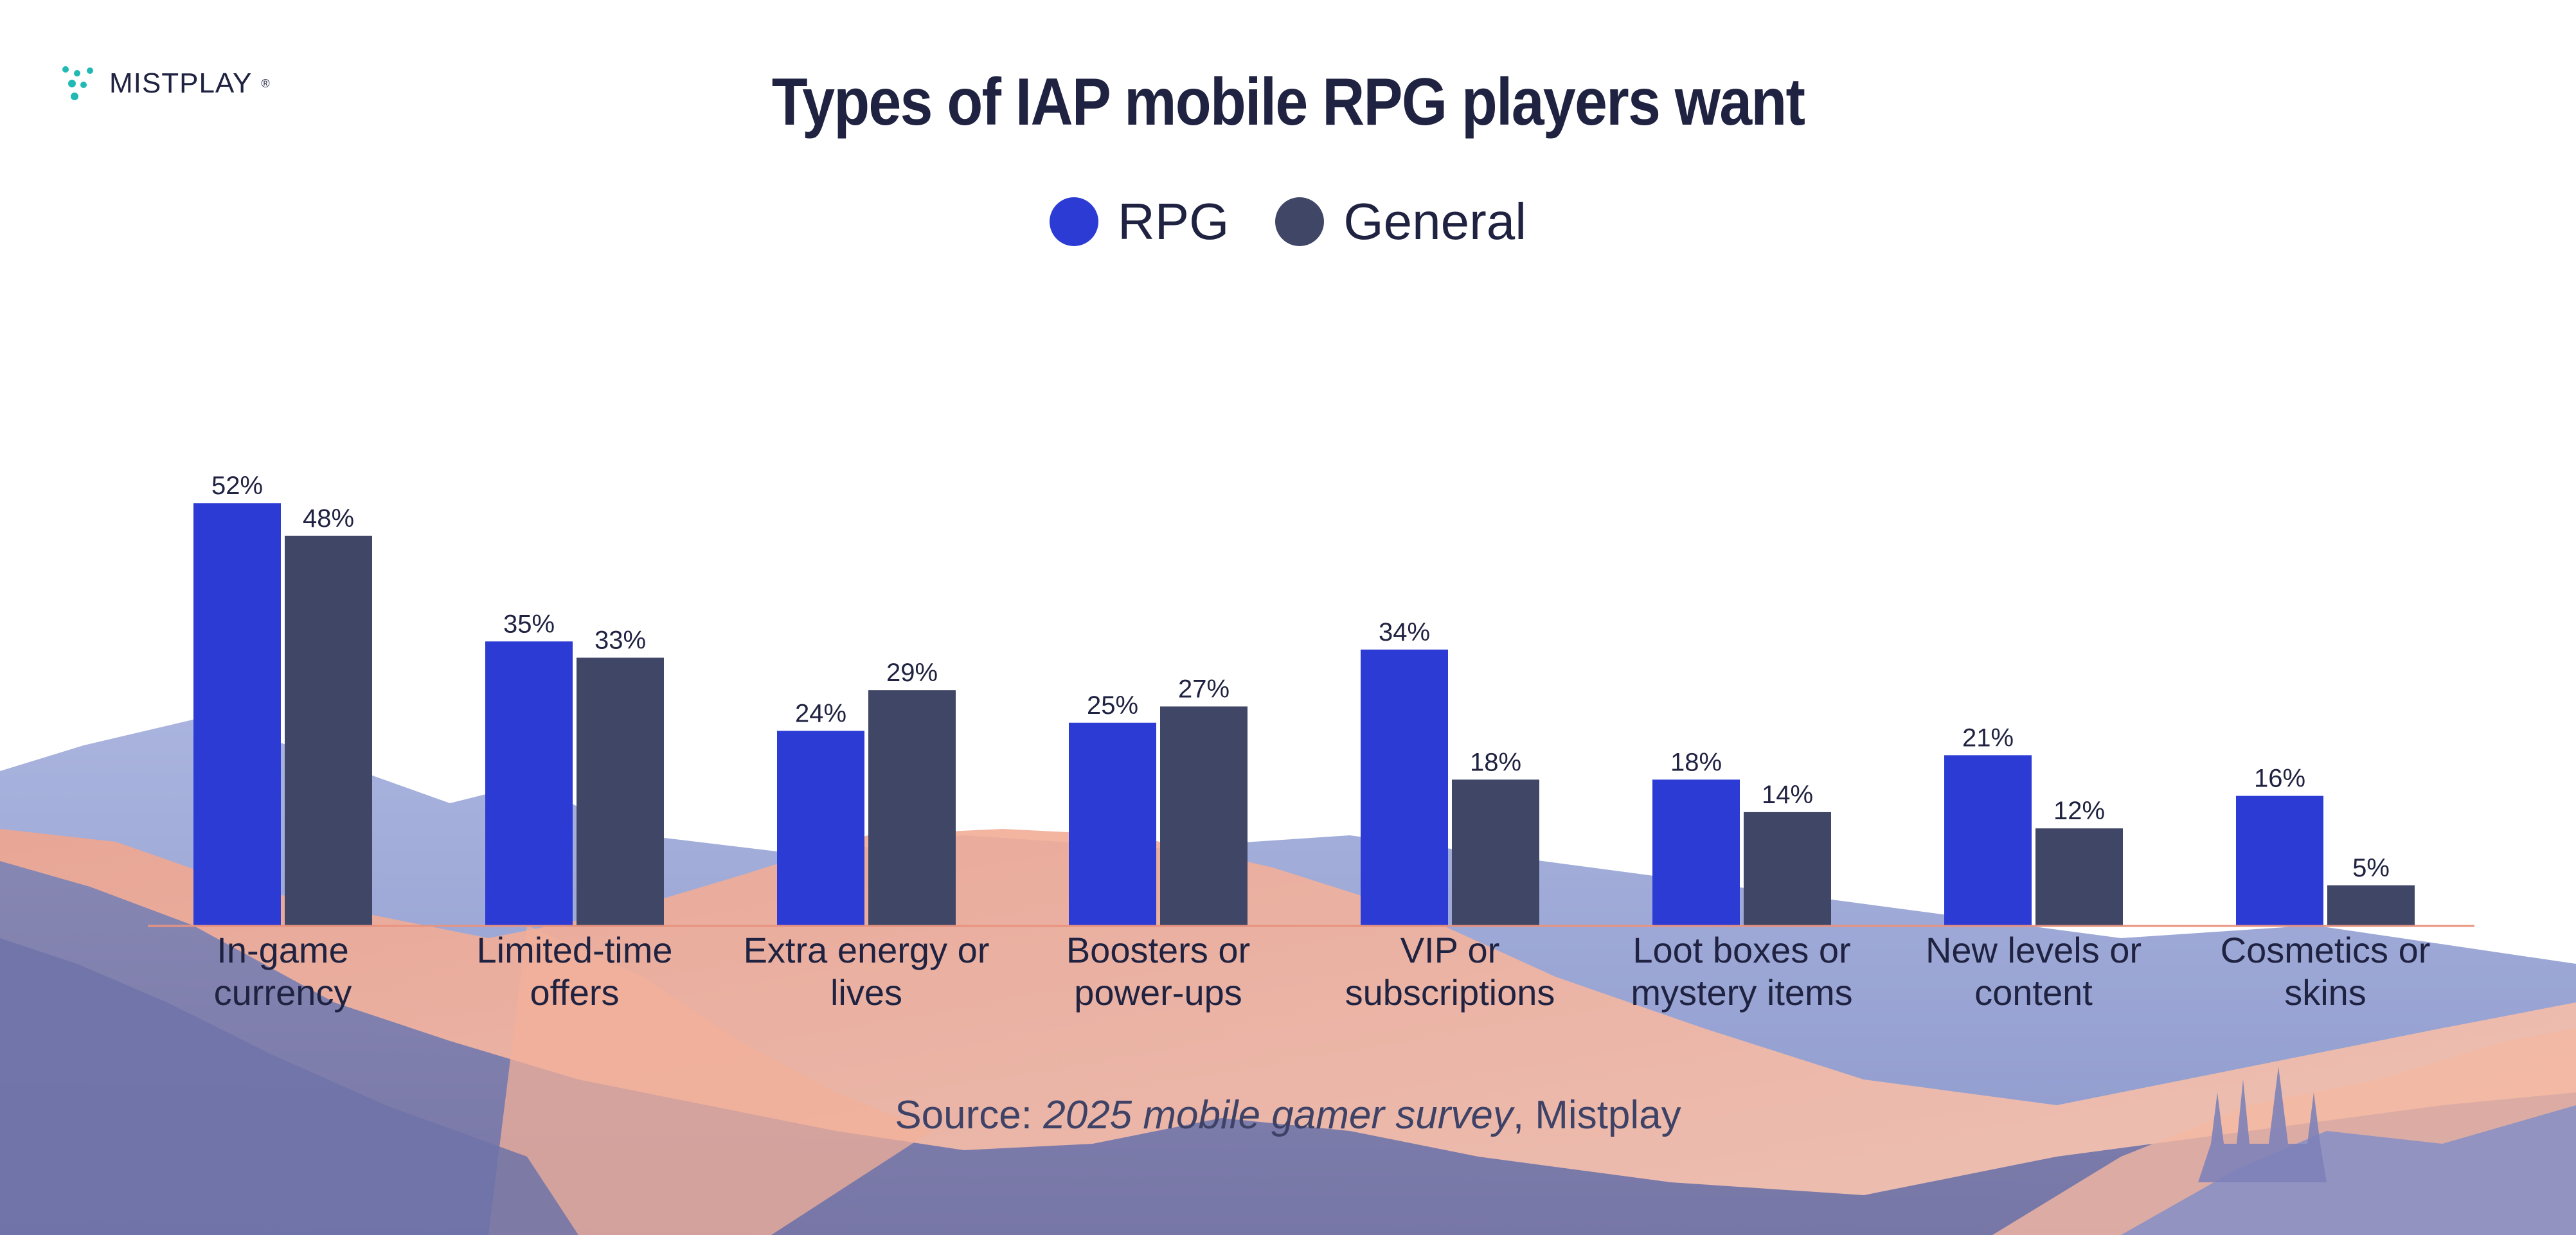 This screenshot has width=2576, height=1235. What do you see at coordinates (1787, 795) in the screenshot?
I see `data-label-general-5: 14%` at bounding box center [1787, 795].